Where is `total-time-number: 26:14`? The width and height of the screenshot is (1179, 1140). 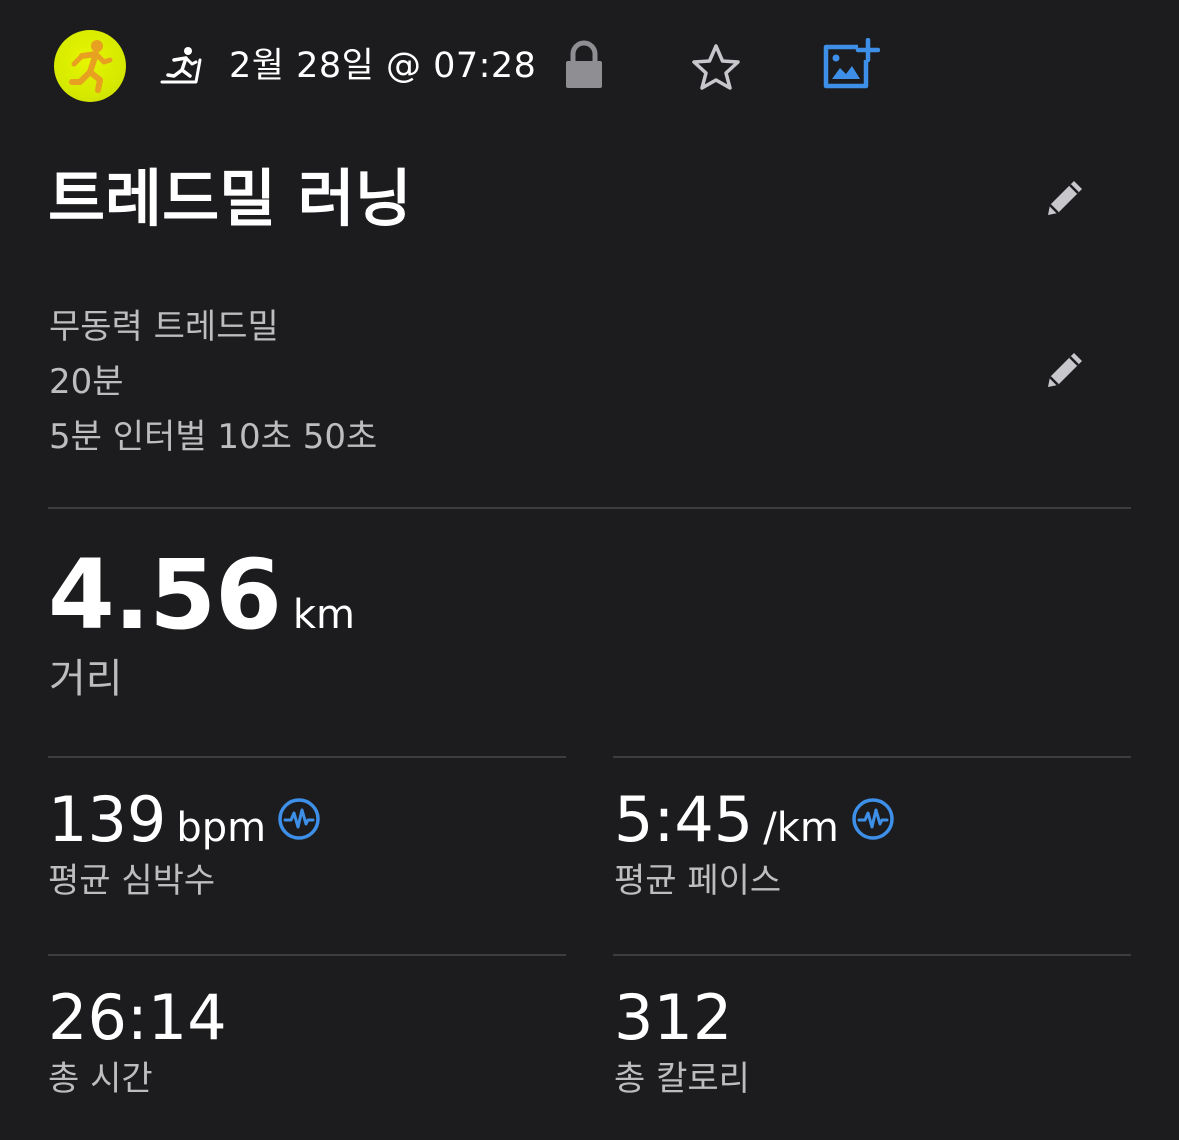
total-time-number: 26:14 is located at coordinates (137, 1017).